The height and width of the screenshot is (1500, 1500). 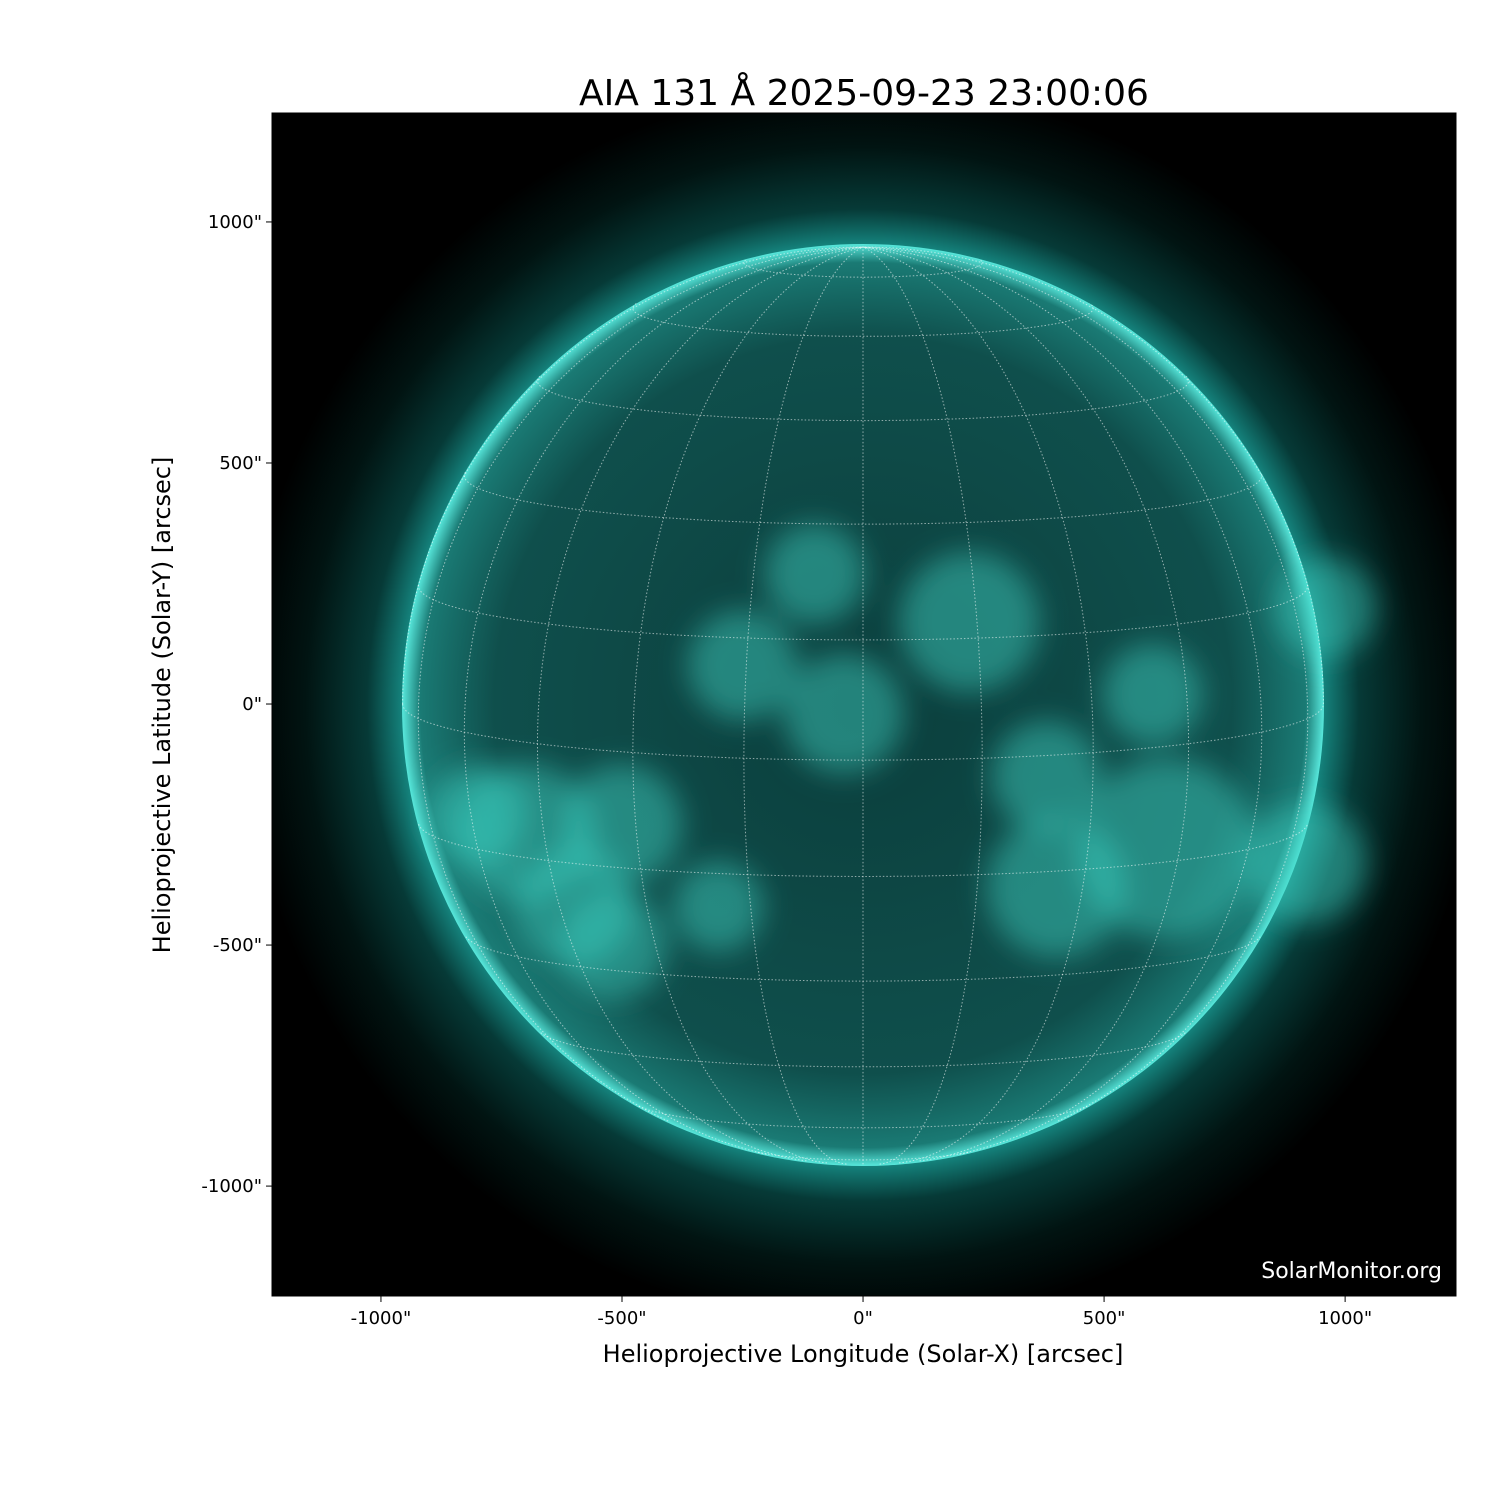 What do you see at coordinates (863, 1318) in the screenshot?
I see `x-tick-label: 0"` at bounding box center [863, 1318].